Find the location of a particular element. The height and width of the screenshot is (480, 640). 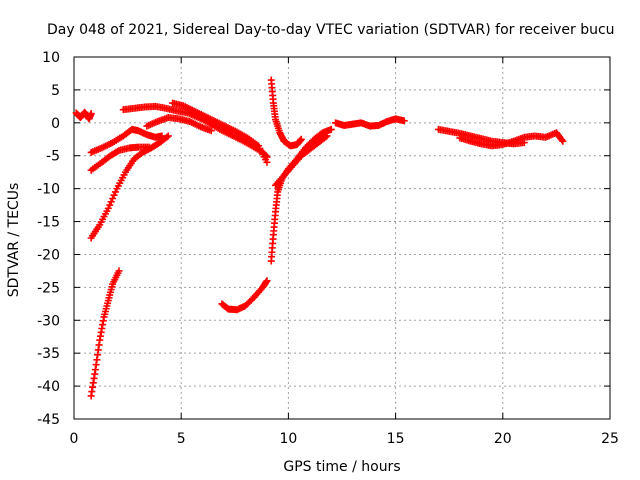

y-tick-label: -25 is located at coordinates (48, 288).